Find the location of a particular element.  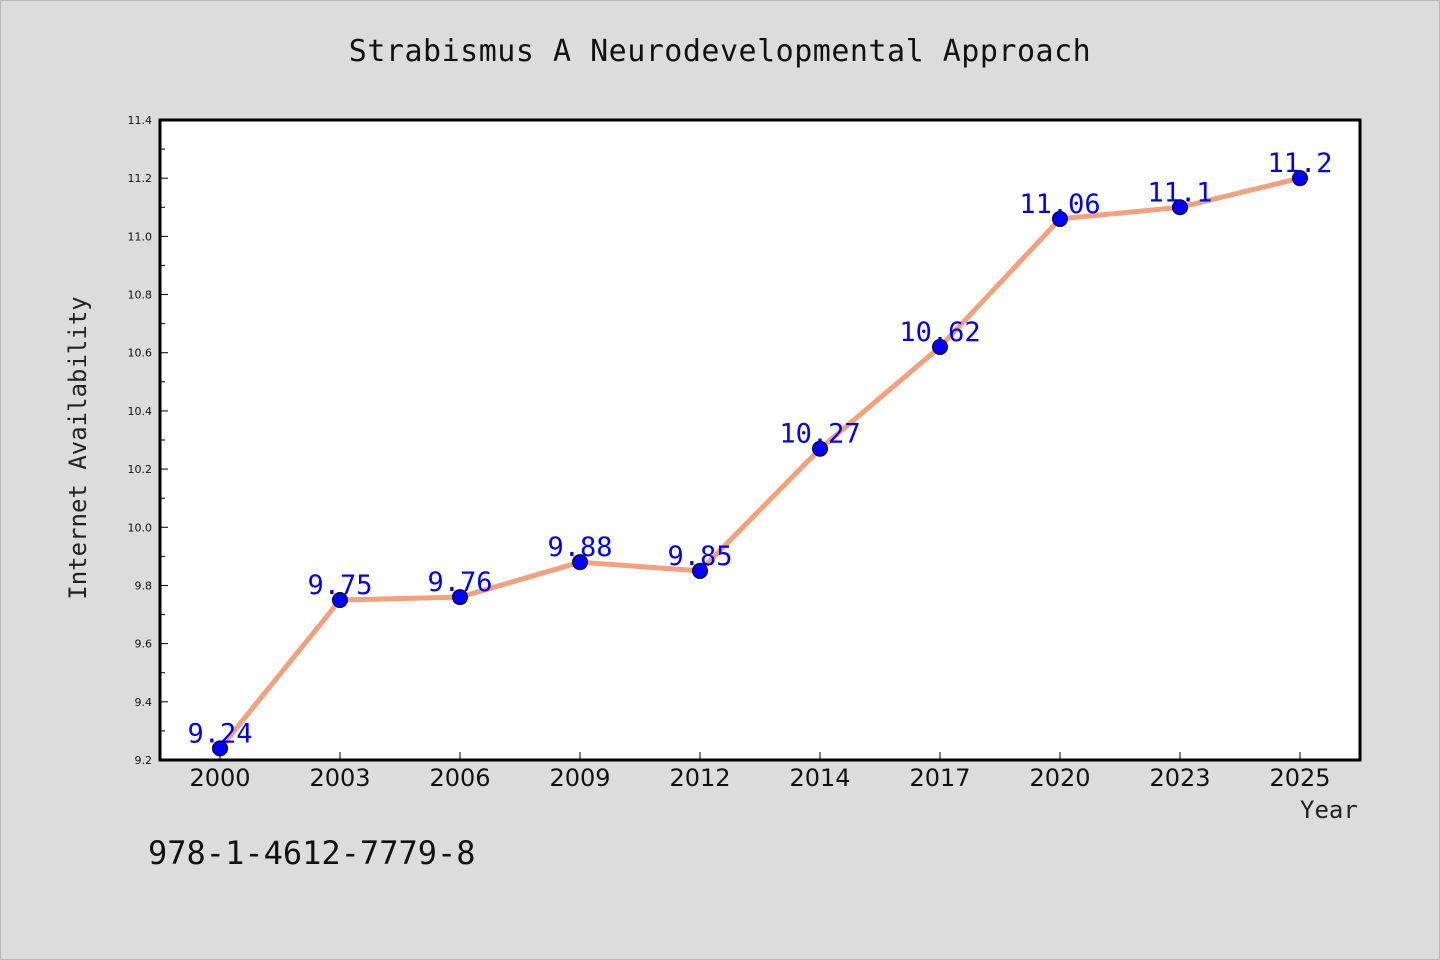

x-tick-label: 2003 is located at coordinates (339, 778).